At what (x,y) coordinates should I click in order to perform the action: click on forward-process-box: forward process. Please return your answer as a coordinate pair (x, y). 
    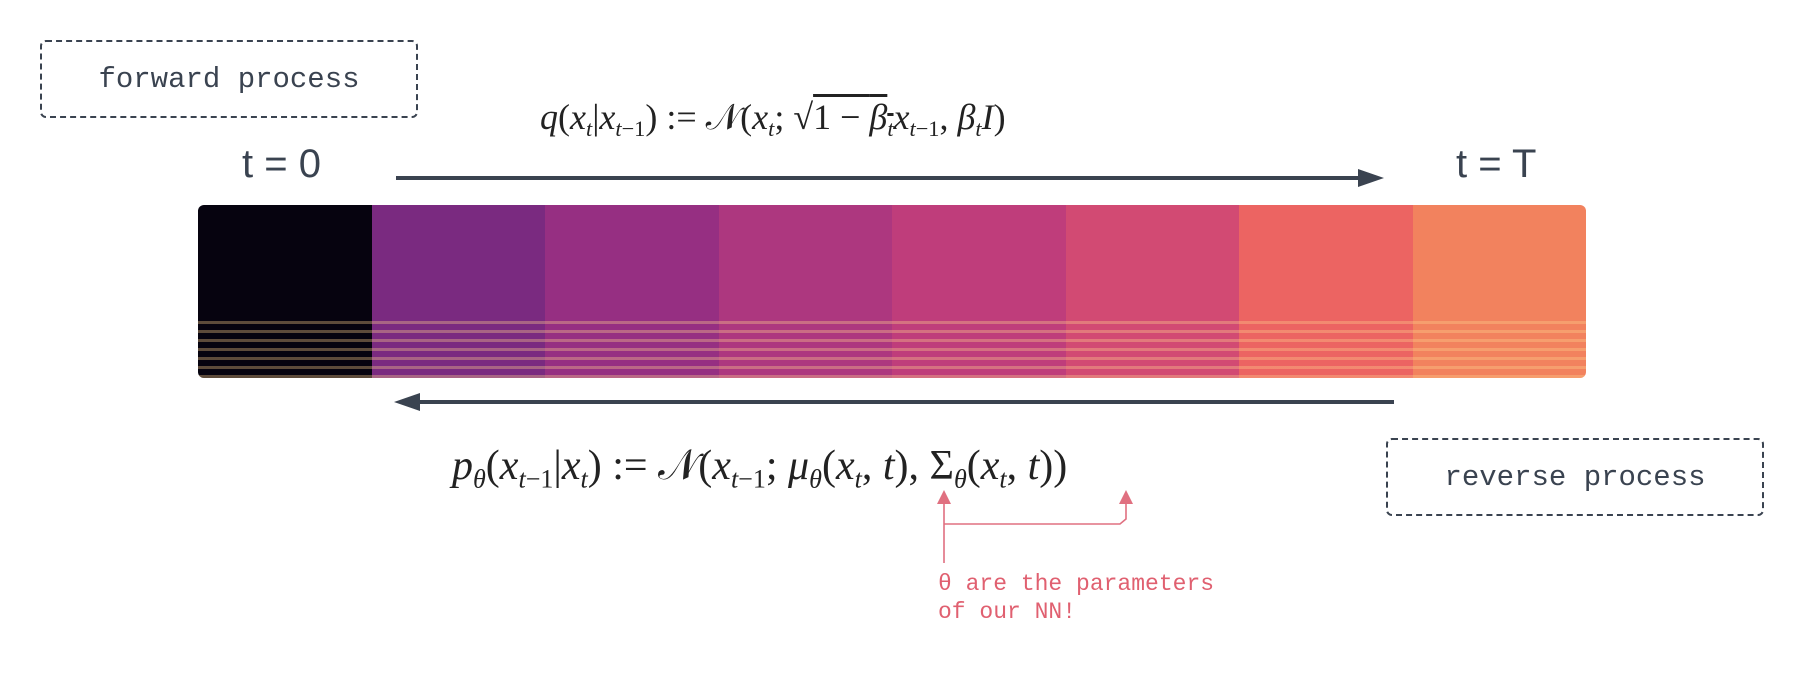
    Looking at the image, I should click on (229, 79).